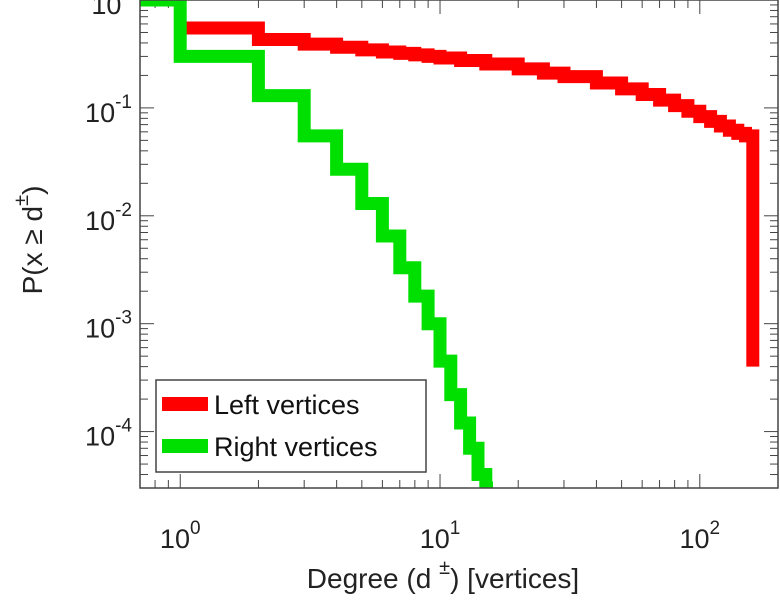 The width and height of the screenshot is (780, 600). What do you see at coordinates (29, 240) in the screenshot?
I see `y-axis-title: P(x ≥ d±)` at bounding box center [29, 240].